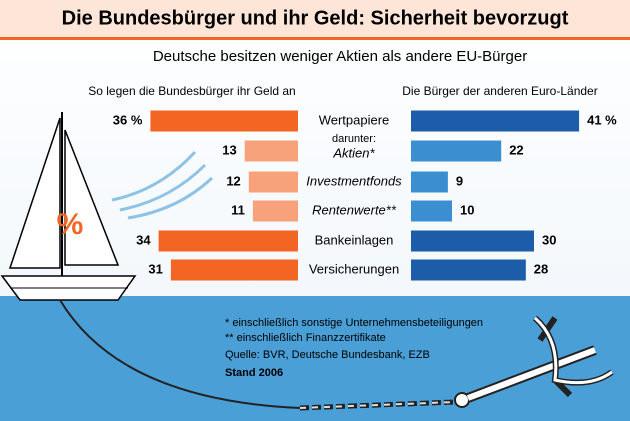 The width and height of the screenshot is (630, 421). Describe the element at coordinates (305, 338) in the screenshot. I see `footnote: ** einschließlich Finanzzertifikate` at that location.